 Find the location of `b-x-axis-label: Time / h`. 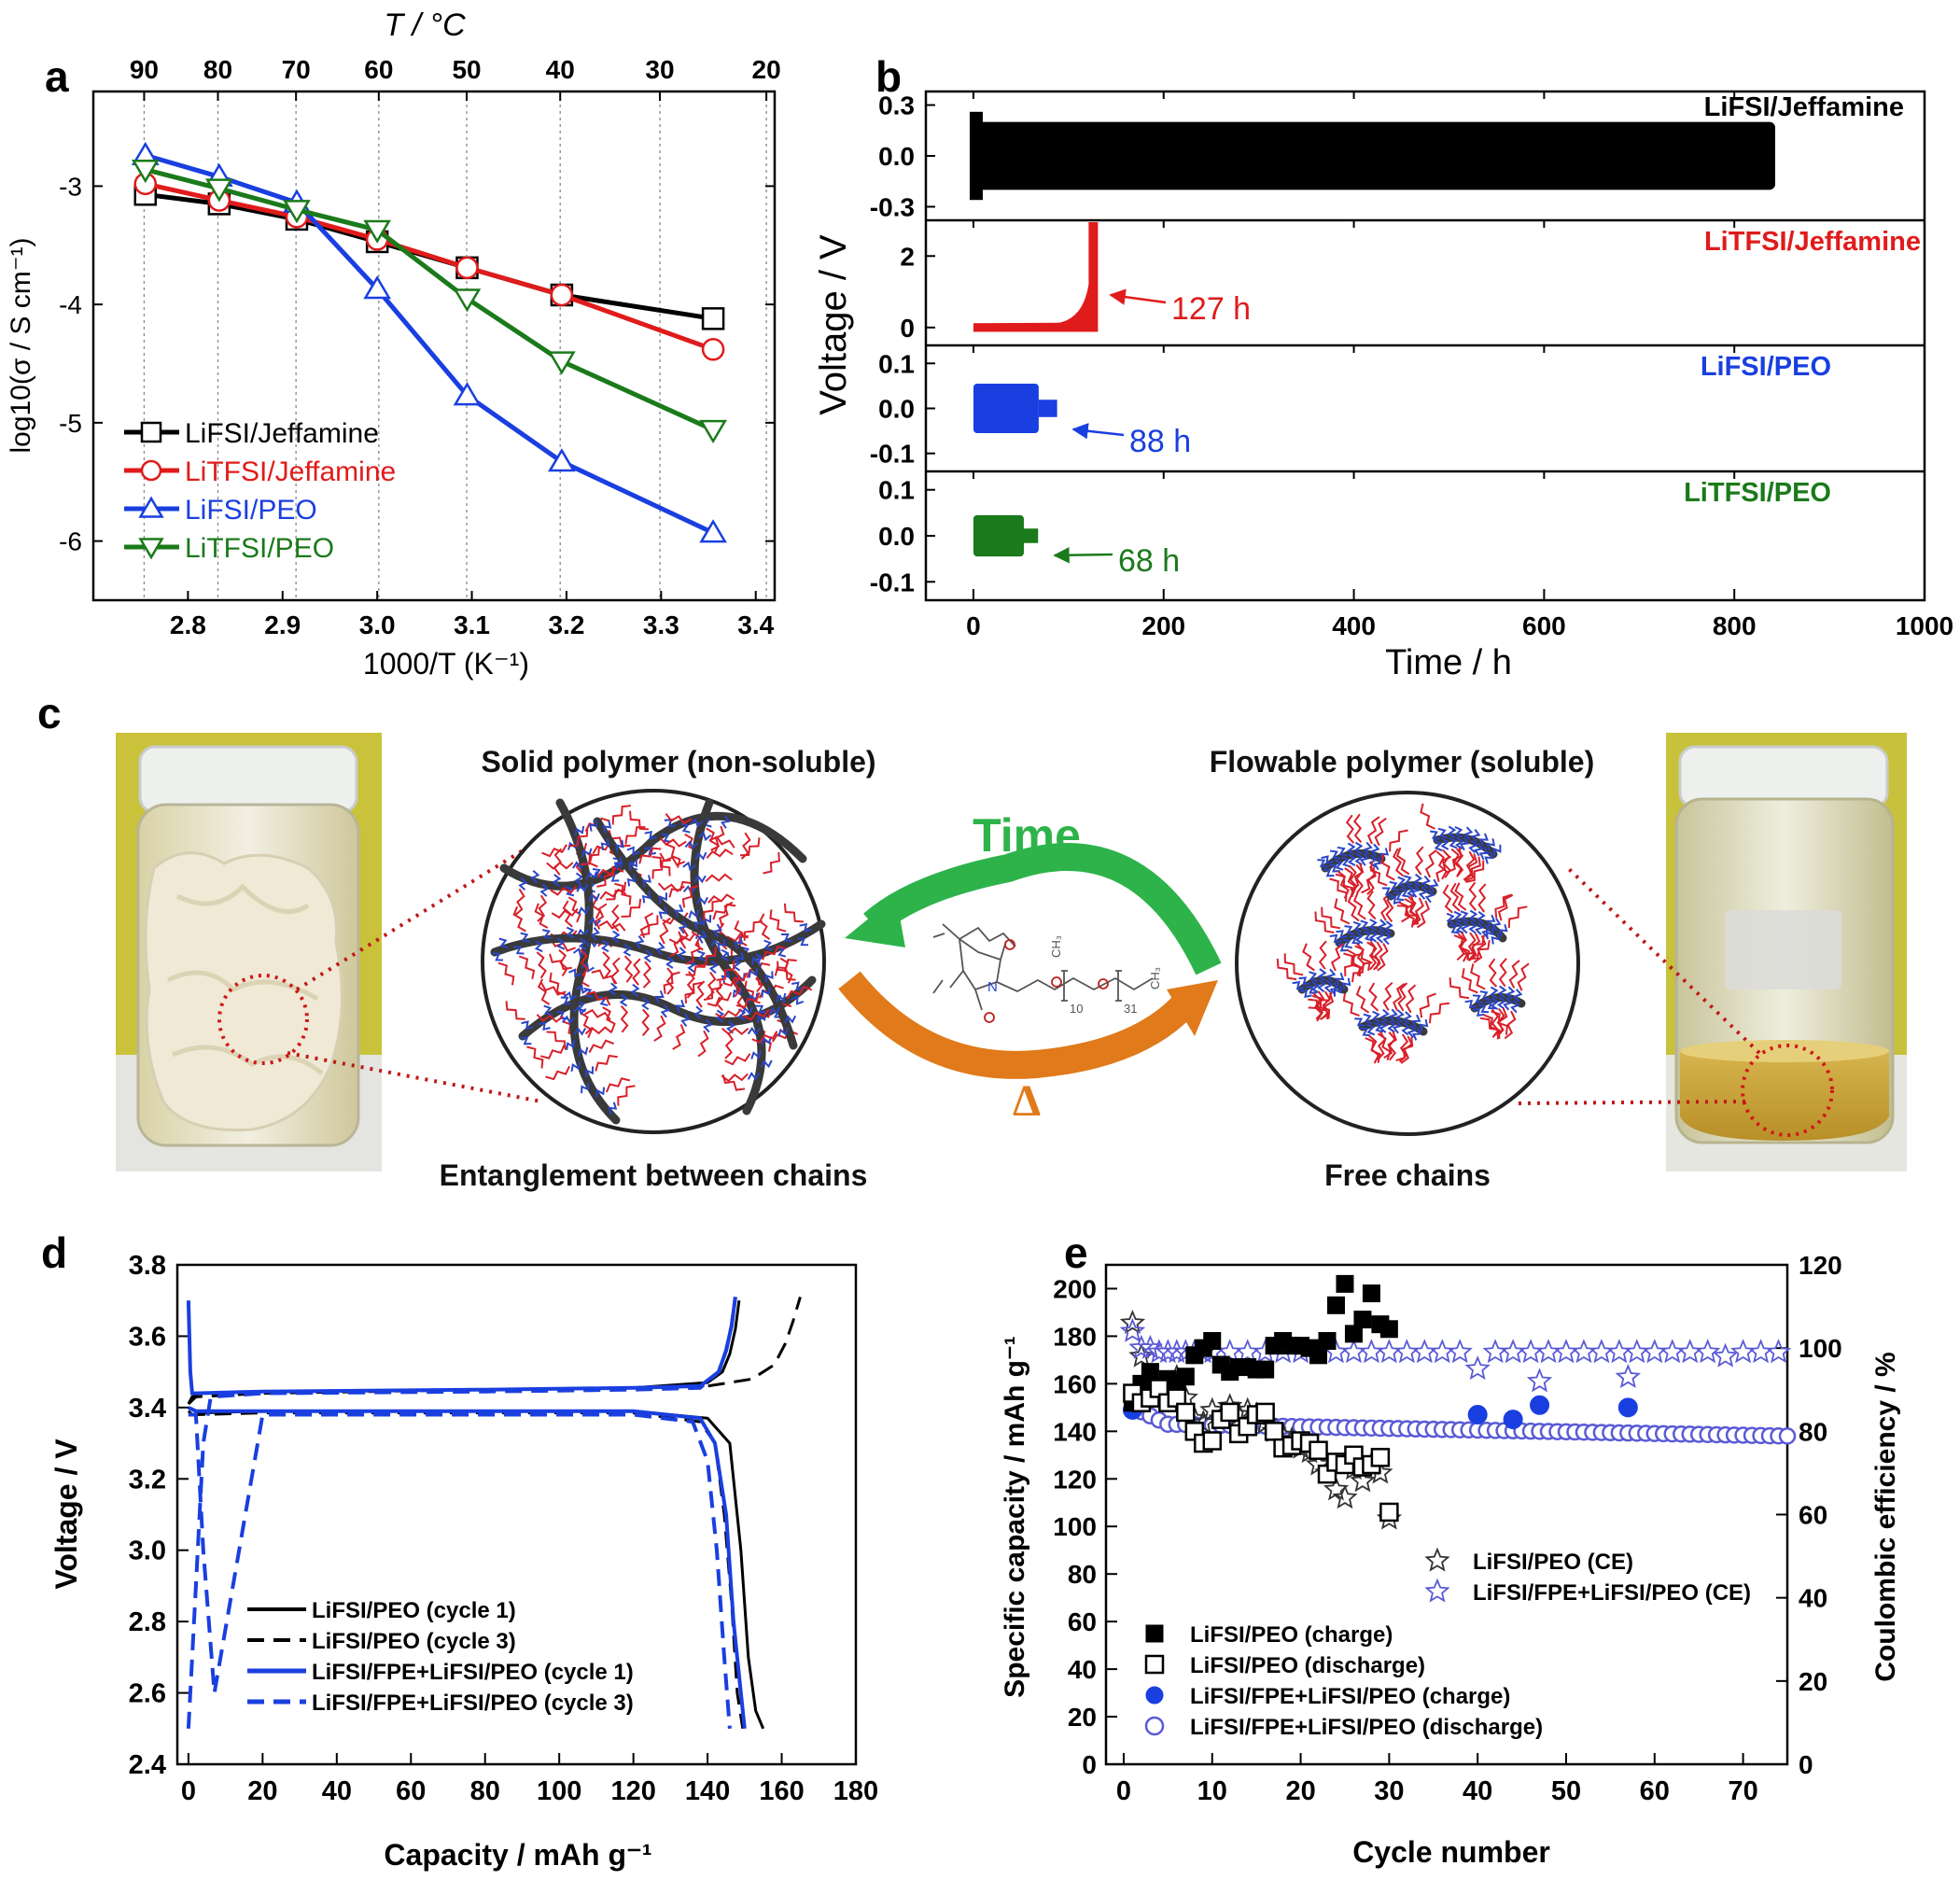

b-x-axis-label: Time / h is located at coordinates (1448, 662).